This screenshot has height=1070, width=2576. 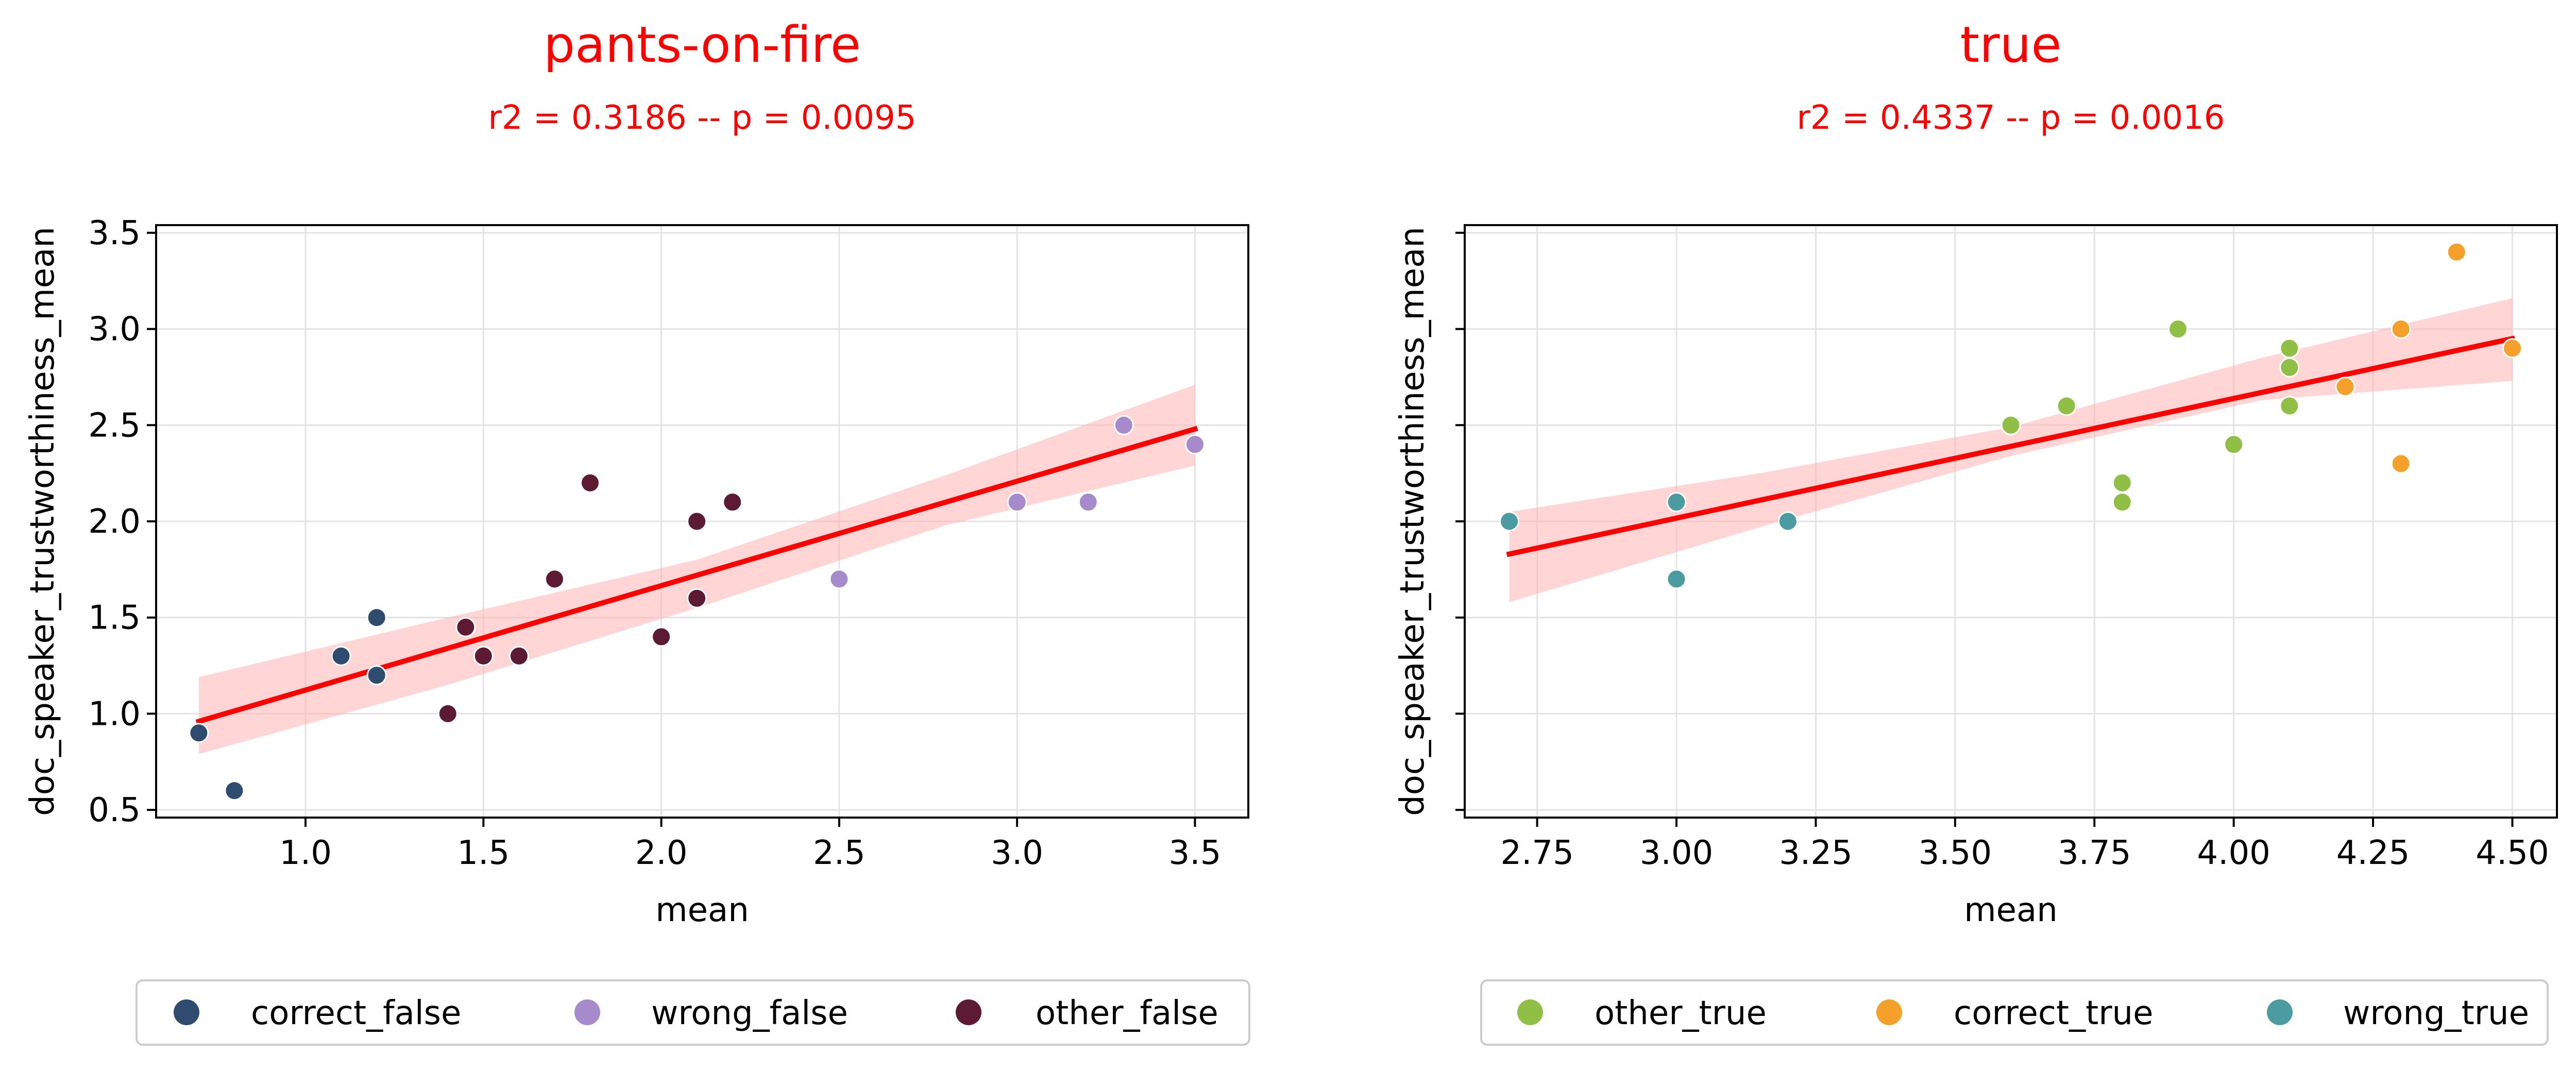 What do you see at coordinates (749, 1013) in the screenshot?
I see `legend-label-wrong-false: wrong_false` at bounding box center [749, 1013].